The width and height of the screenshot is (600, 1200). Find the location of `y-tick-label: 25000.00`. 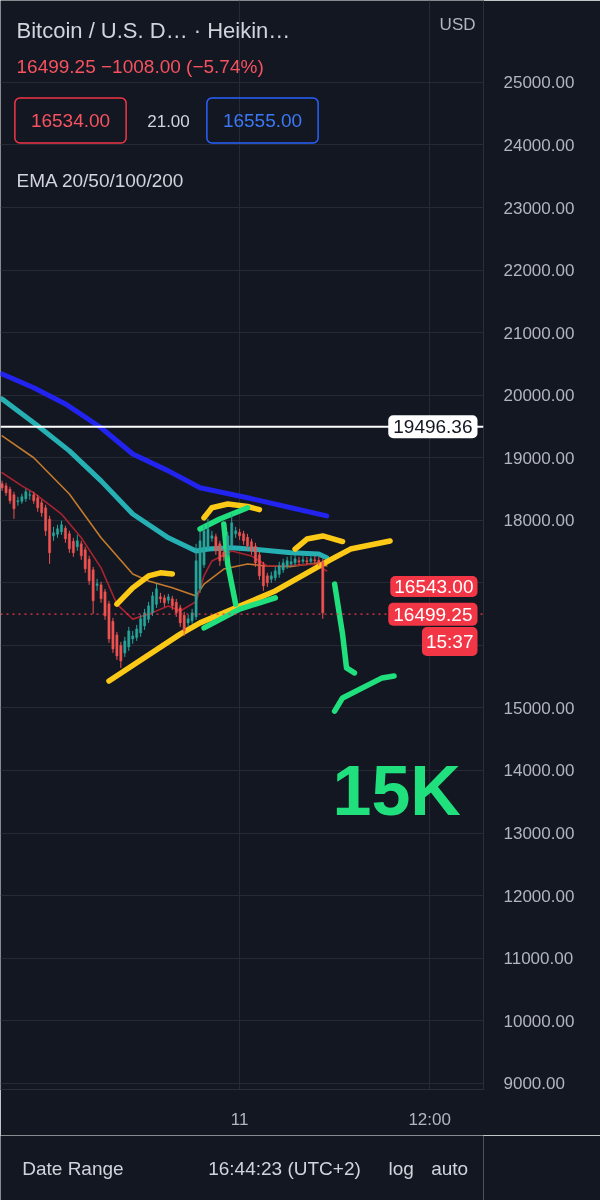

y-tick-label: 25000.00 is located at coordinates (539, 83).